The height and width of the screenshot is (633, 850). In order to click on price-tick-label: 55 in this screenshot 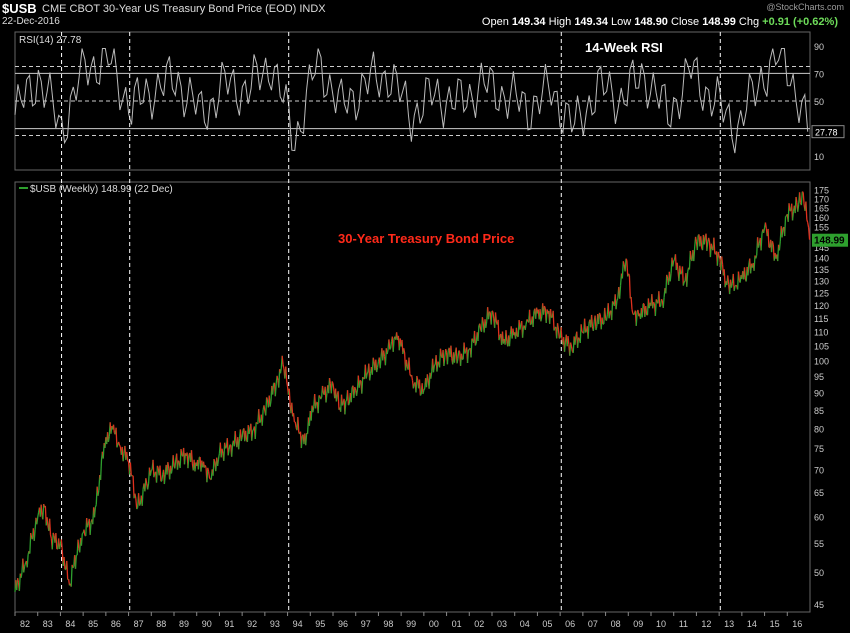, I will do `click(819, 544)`.